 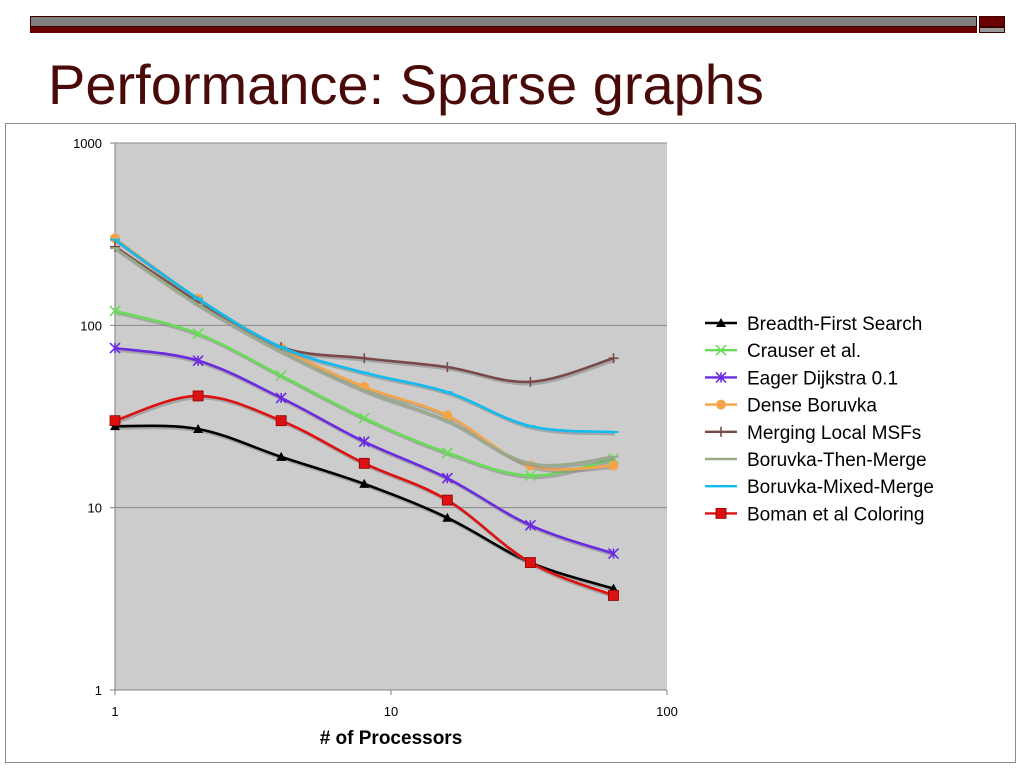 What do you see at coordinates (391, 738) in the screenshot?
I see `x-axis-label: # of Processors` at bounding box center [391, 738].